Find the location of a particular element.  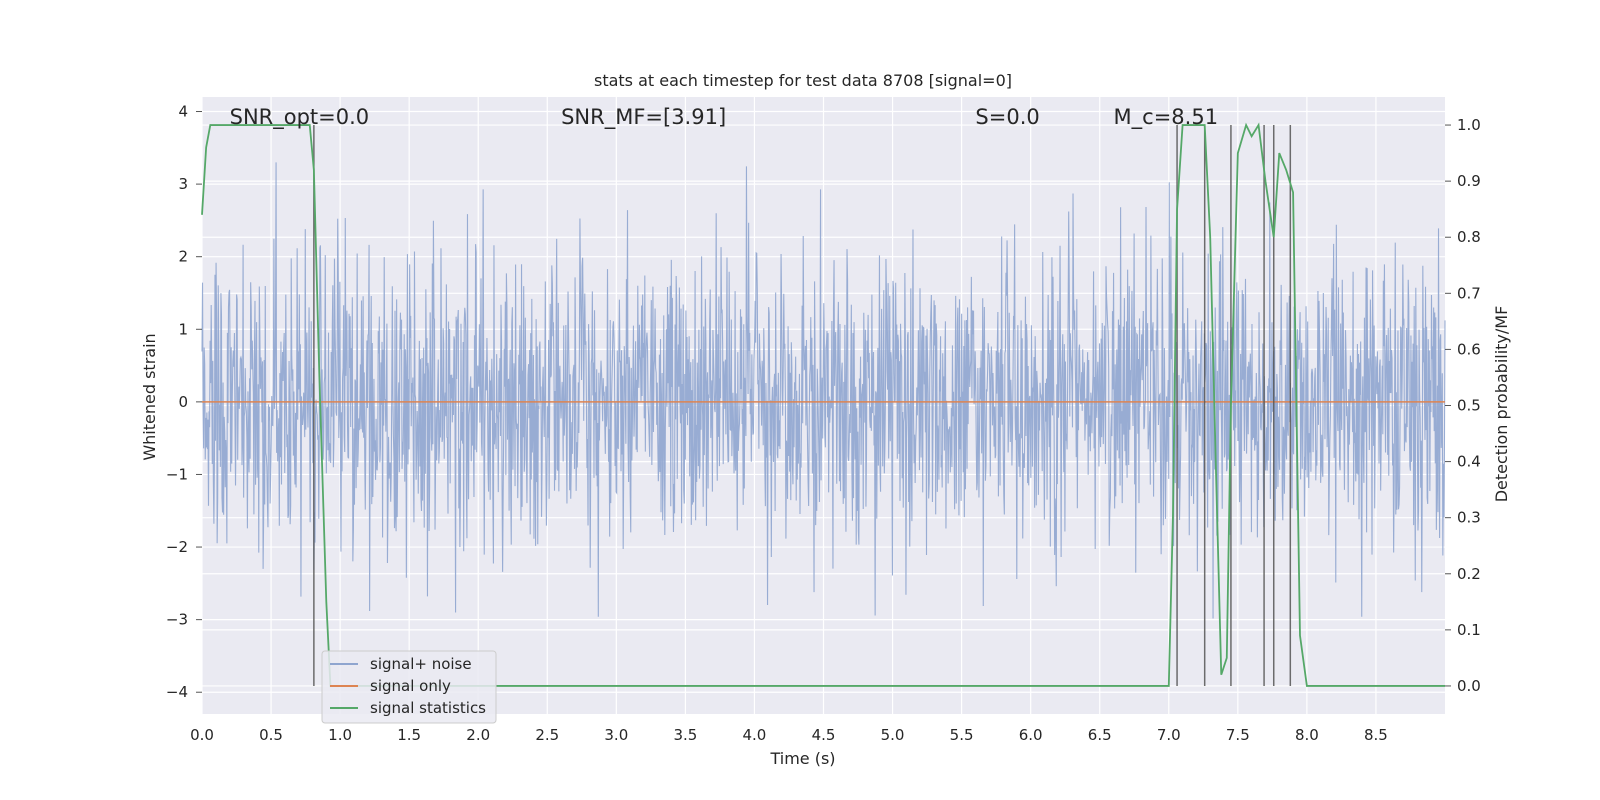

y-tick-label: −2 is located at coordinates (177, 547).